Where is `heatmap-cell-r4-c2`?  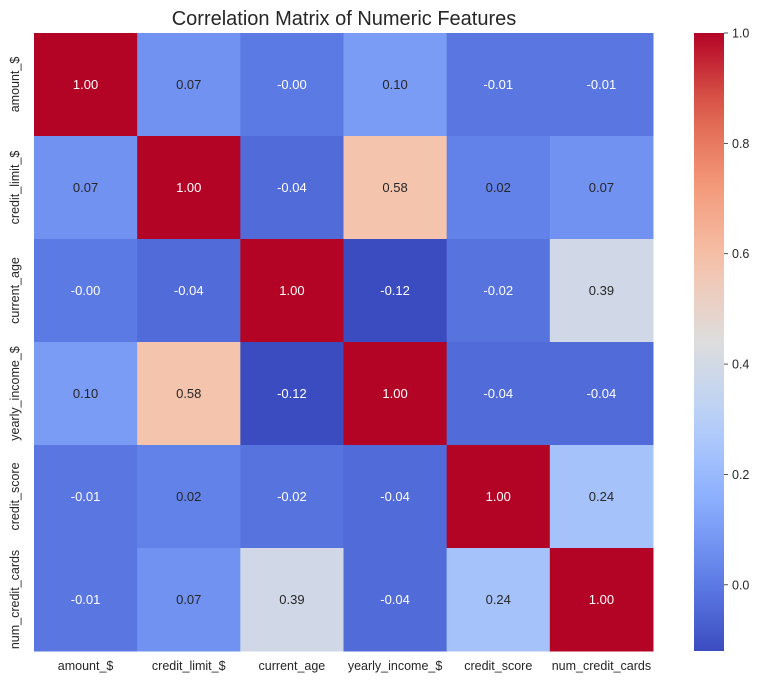
heatmap-cell-r4-c2 is located at coordinates (292, 497).